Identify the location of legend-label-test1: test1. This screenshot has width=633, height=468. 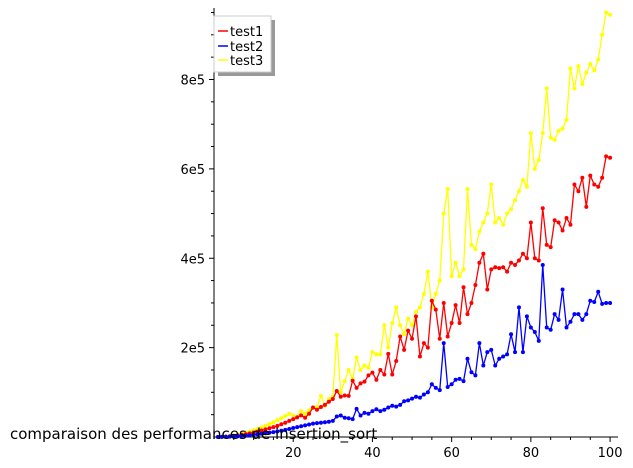
(246, 32).